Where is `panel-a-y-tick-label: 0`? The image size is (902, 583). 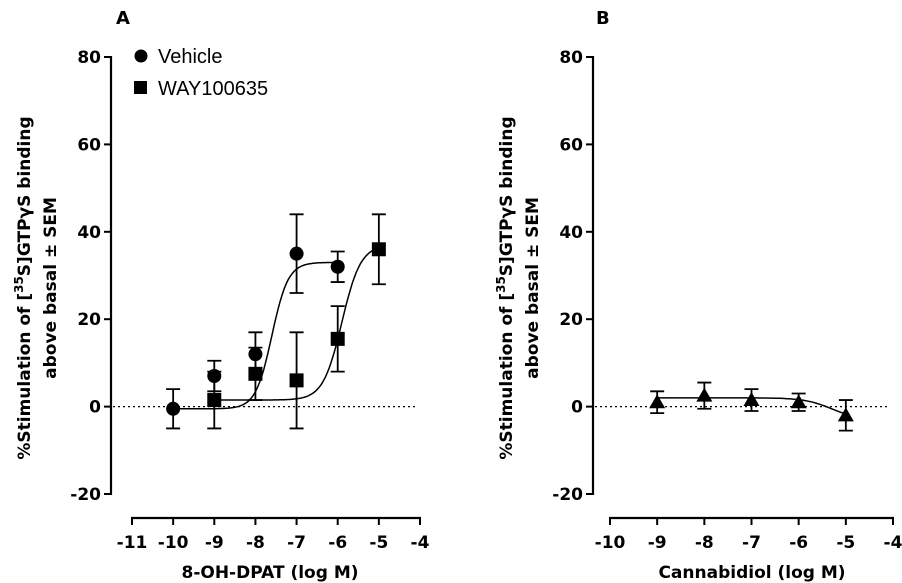 panel-a-y-tick-label: 0 is located at coordinates (95, 408).